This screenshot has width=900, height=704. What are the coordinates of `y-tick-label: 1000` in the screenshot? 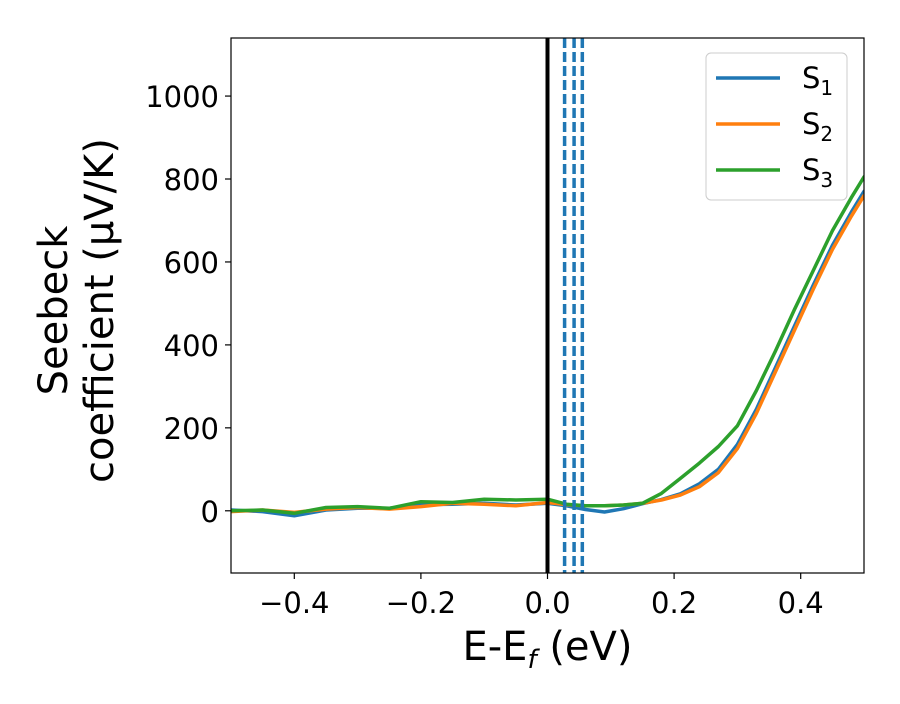 It's located at (182, 97).